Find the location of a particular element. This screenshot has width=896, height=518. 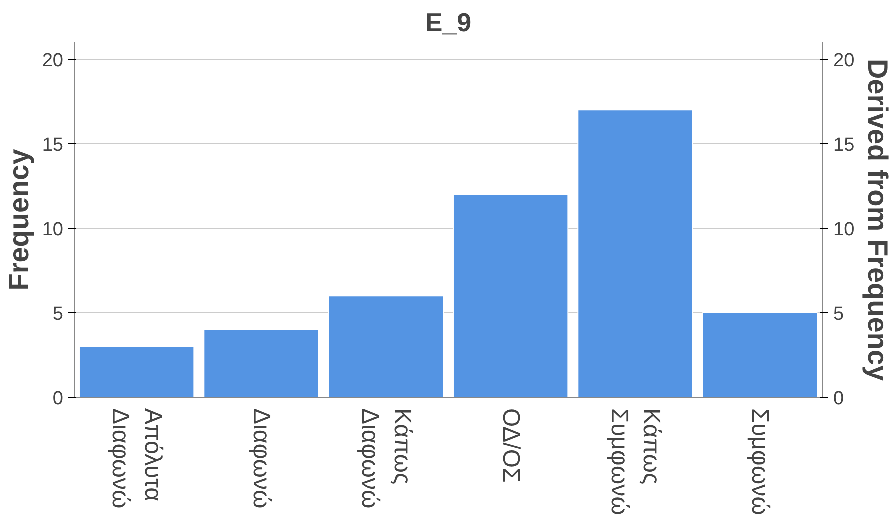

y2-tick-label: 15 is located at coordinates (844, 145).